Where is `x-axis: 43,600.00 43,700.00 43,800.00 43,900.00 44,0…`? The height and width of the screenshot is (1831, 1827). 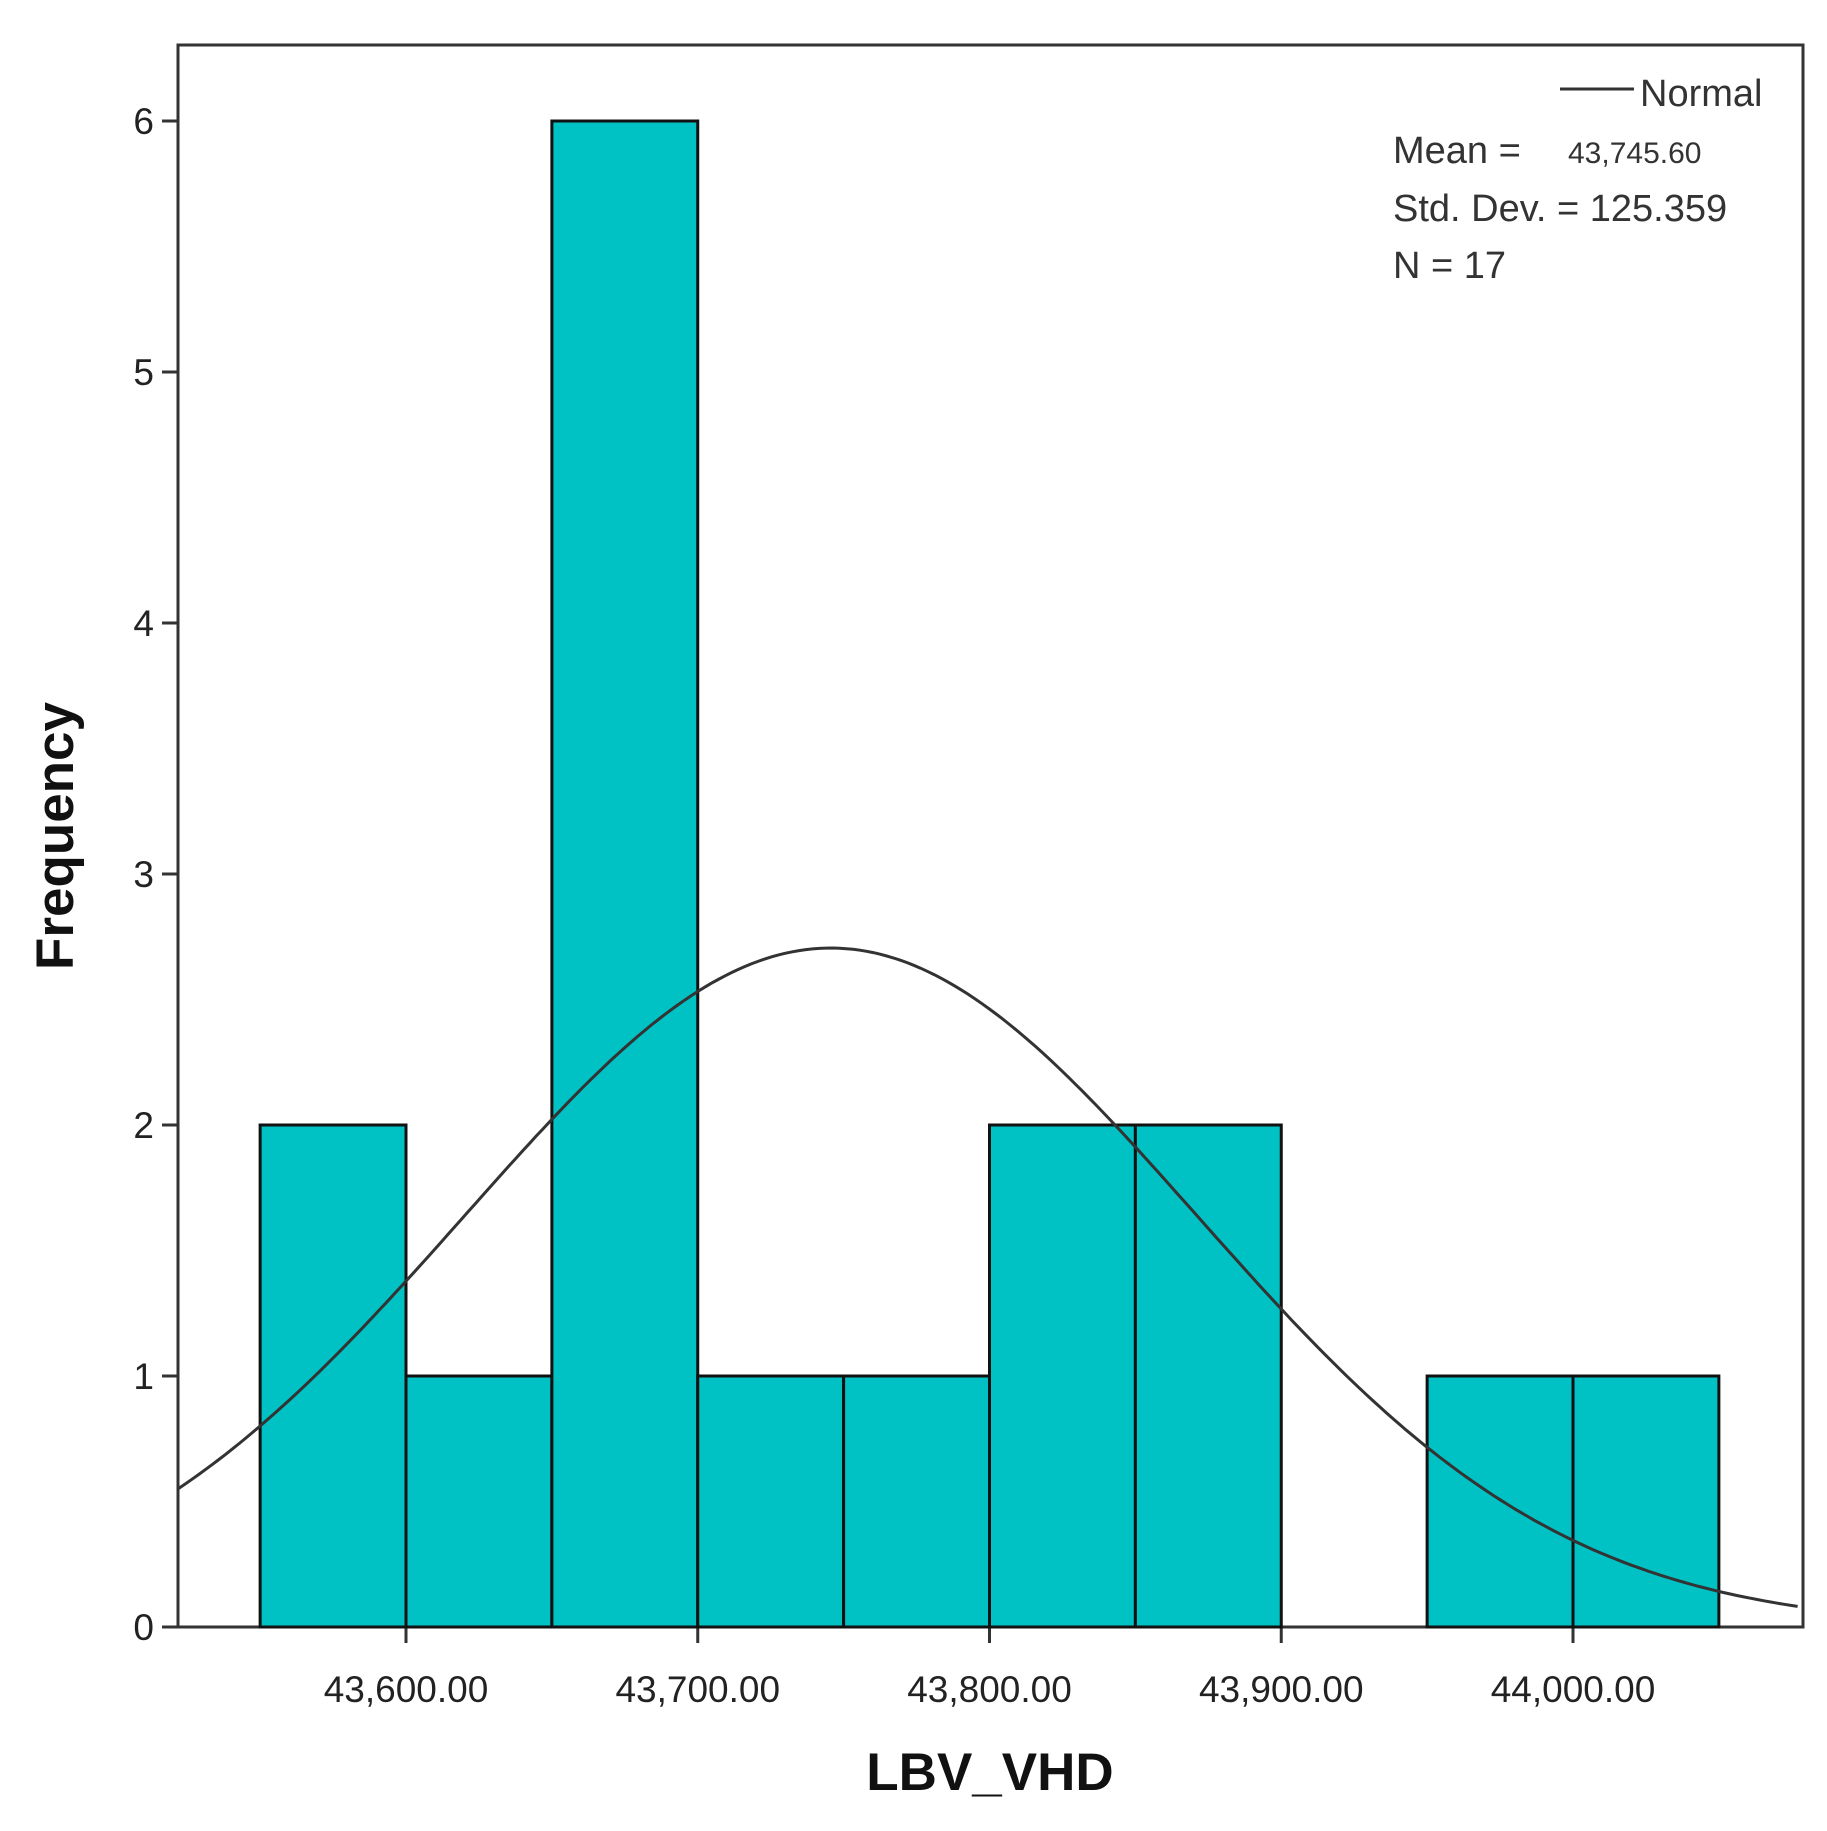
x-axis: 43,600.00 43,700.00 43,800.00 43,900.00 44,0… is located at coordinates (990, 1668).